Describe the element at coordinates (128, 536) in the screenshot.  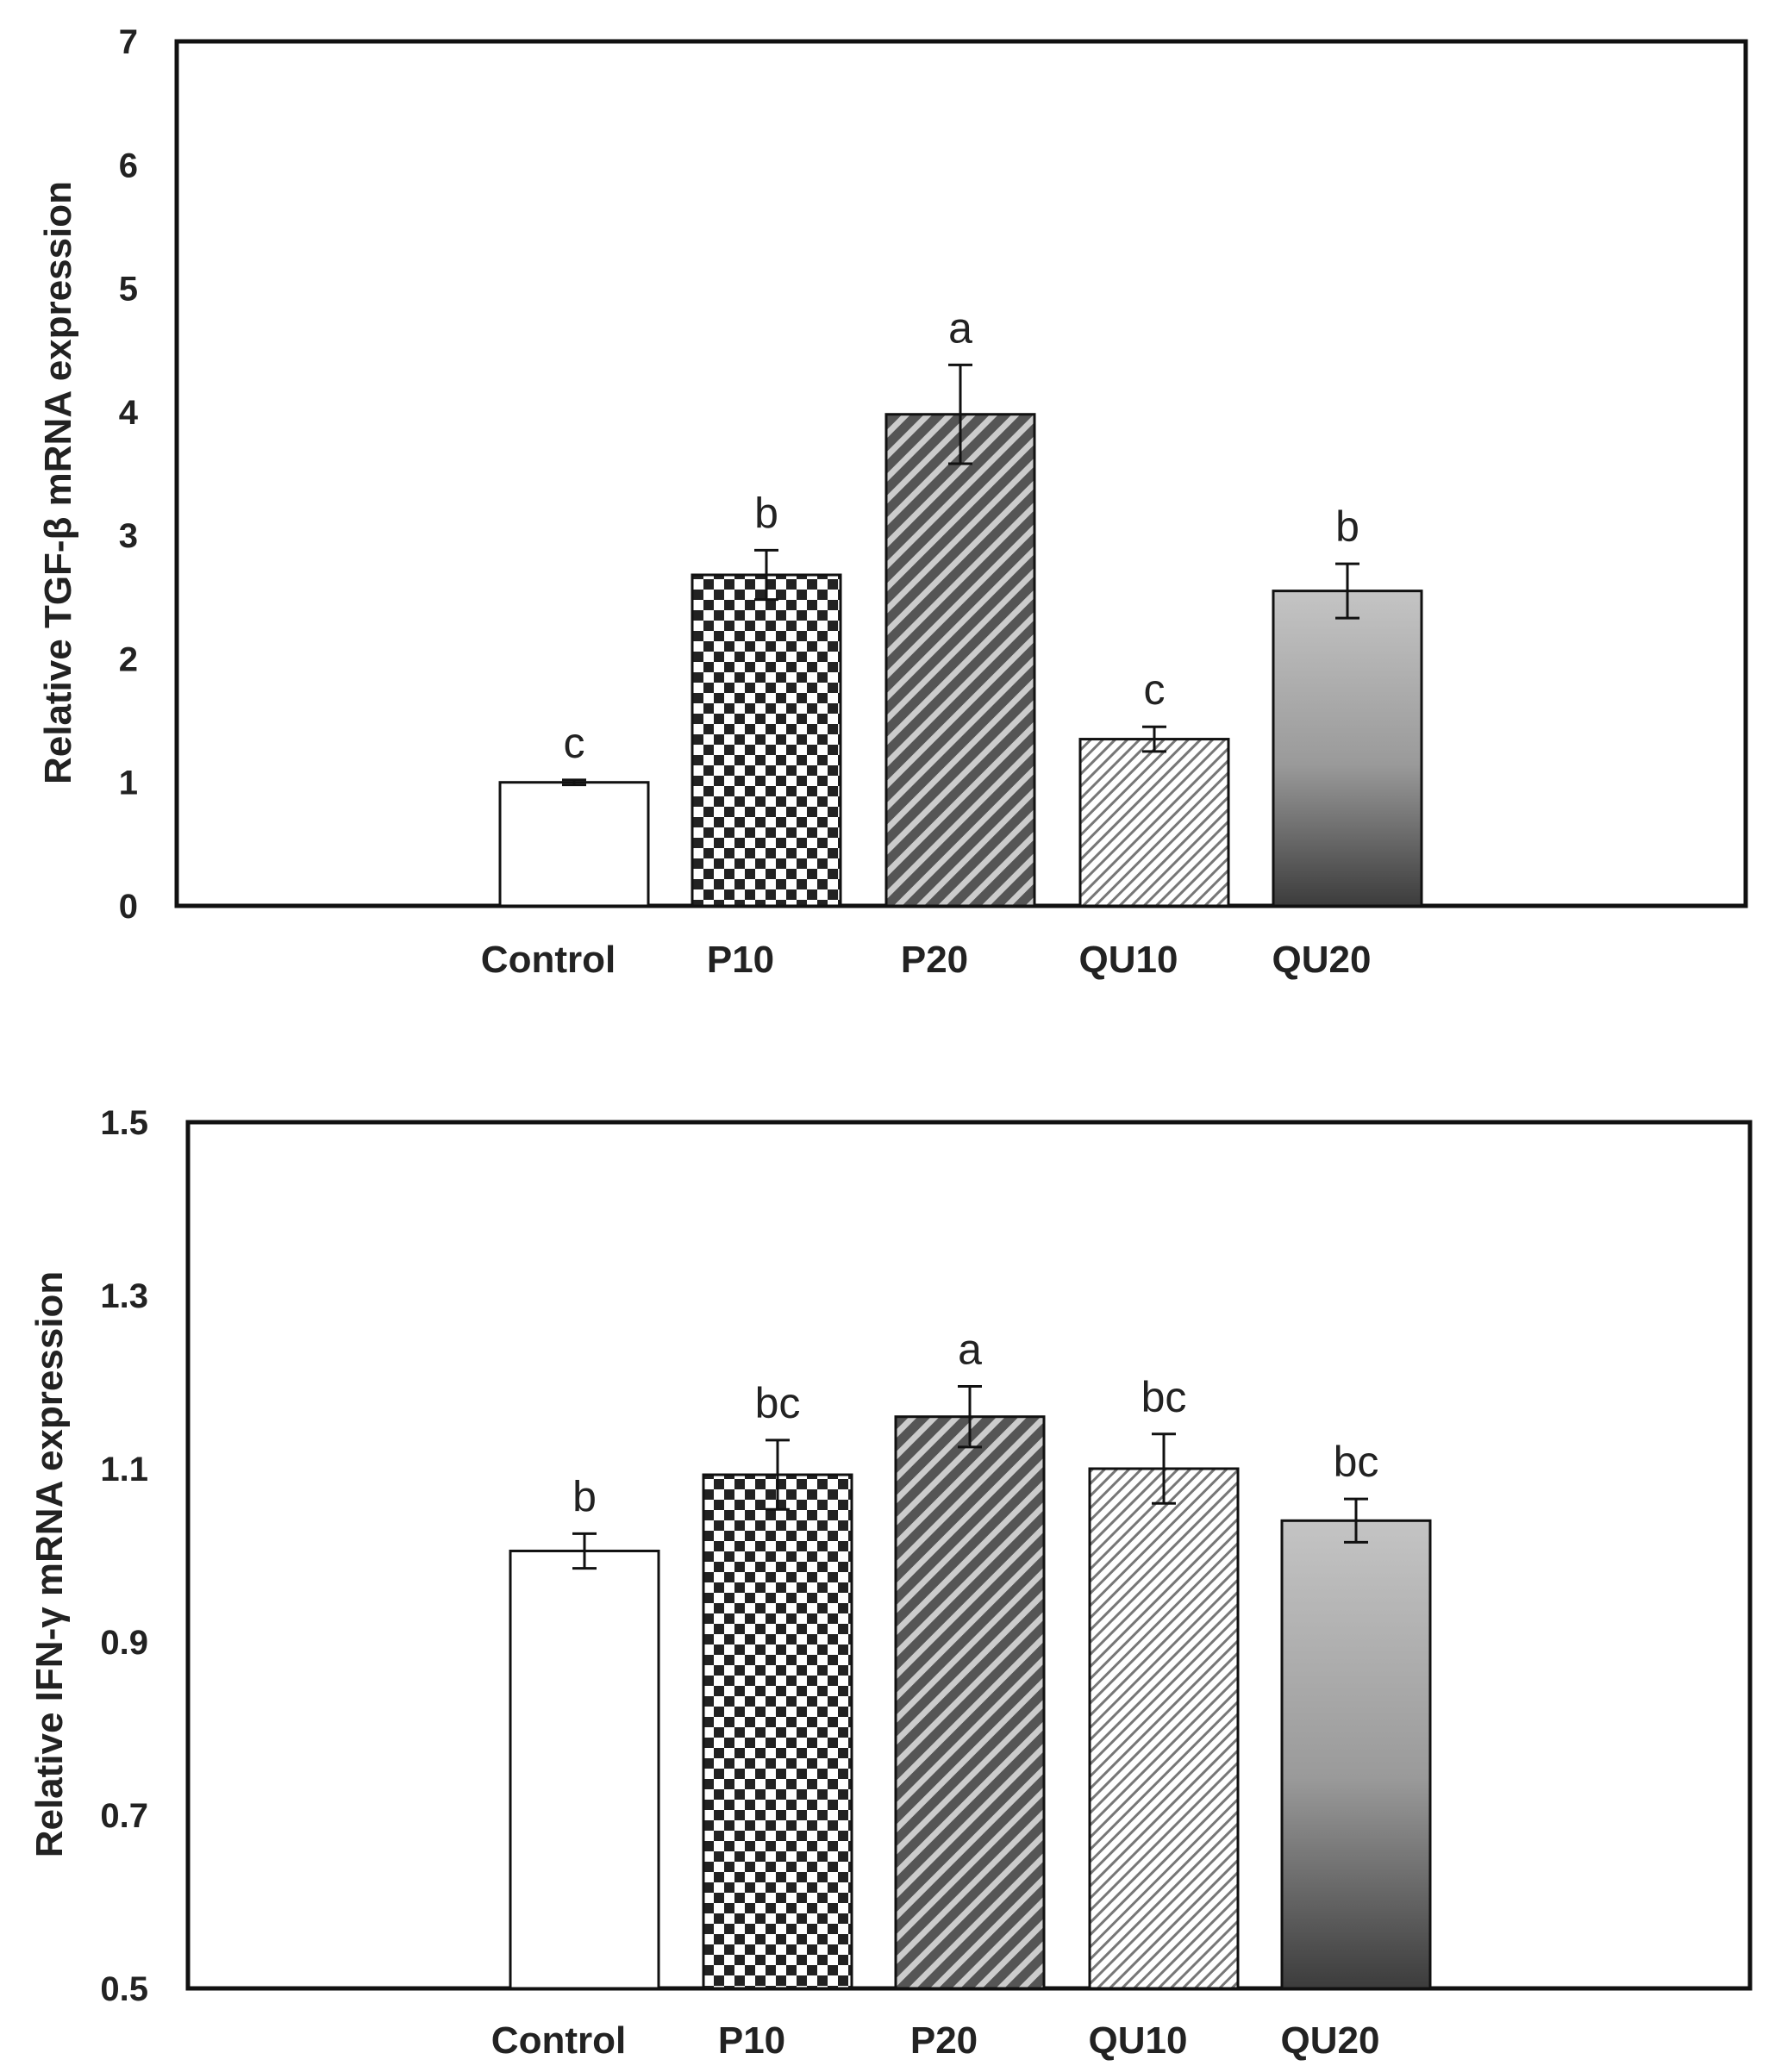
I see `y-tick-label: 3` at that location.